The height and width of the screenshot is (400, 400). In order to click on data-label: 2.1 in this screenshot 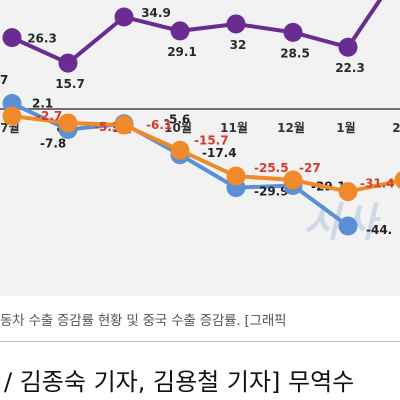, I will do `click(42, 103)`.